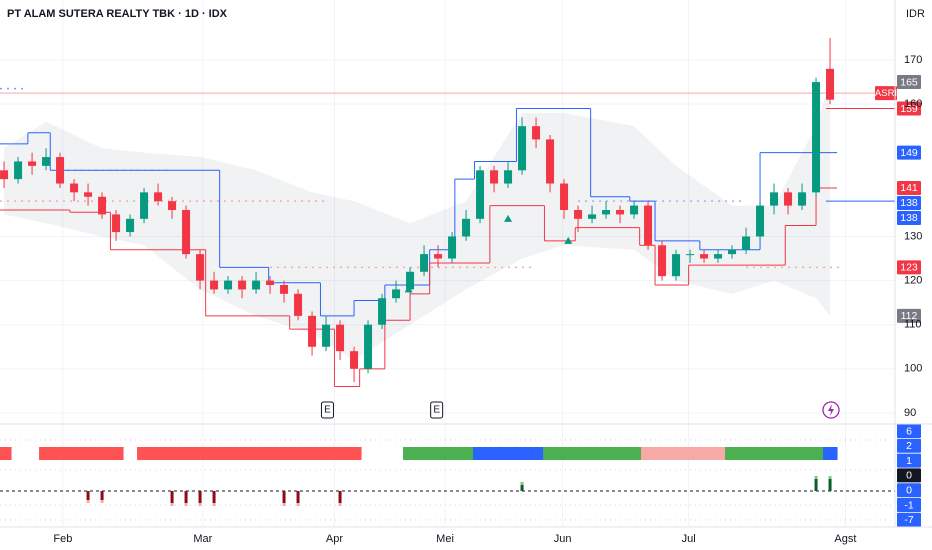  Describe the element at coordinates (913, 60) in the screenshot. I see `y-tick-label: 170` at that location.